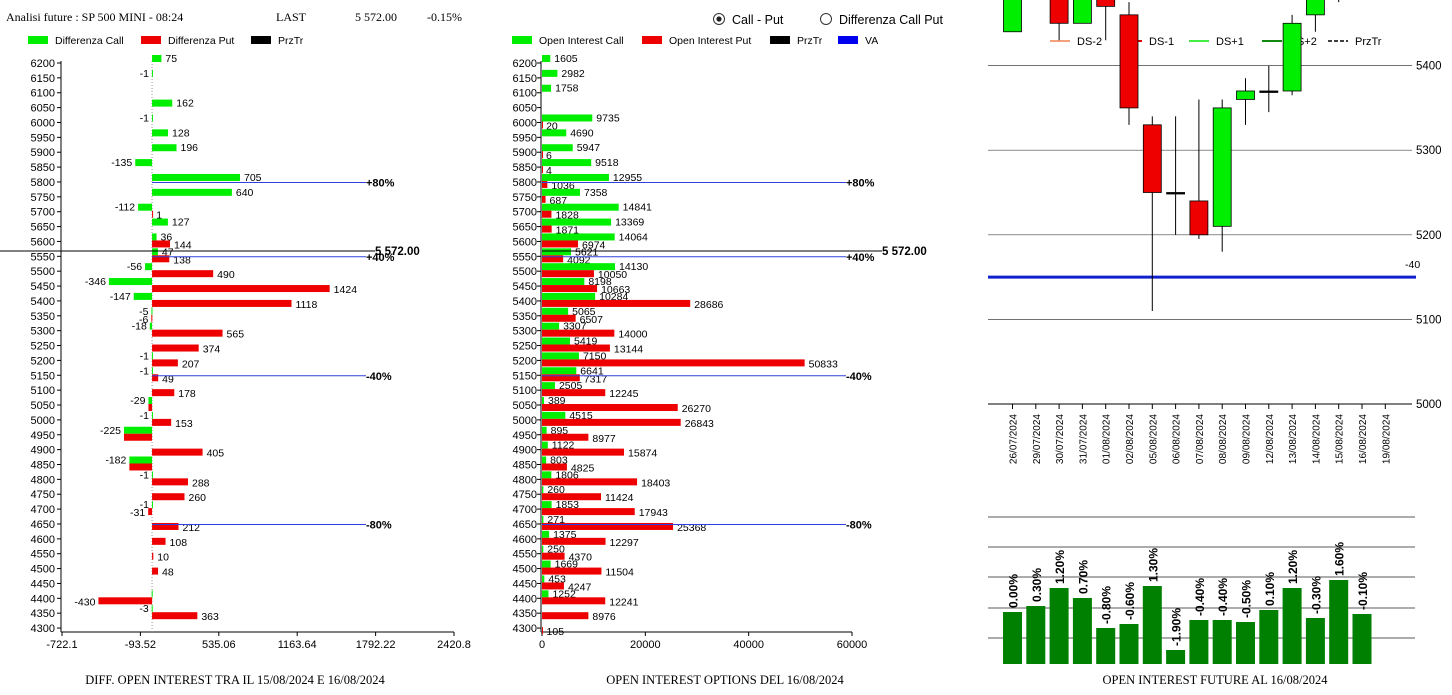 The width and height of the screenshot is (1452, 695). What do you see at coordinates (891, 20) in the screenshot?
I see `radio-diff-label: Differenza Call Put` at bounding box center [891, 20].